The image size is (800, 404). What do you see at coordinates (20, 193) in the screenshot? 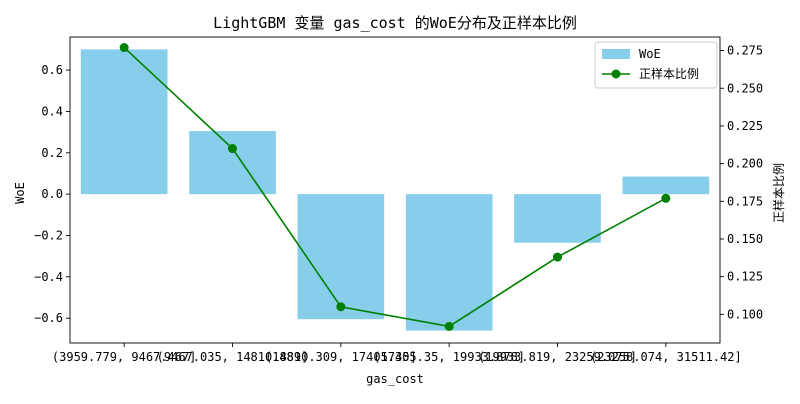
I see `y-axis-label: WoE` at bounding box center [20, 193].